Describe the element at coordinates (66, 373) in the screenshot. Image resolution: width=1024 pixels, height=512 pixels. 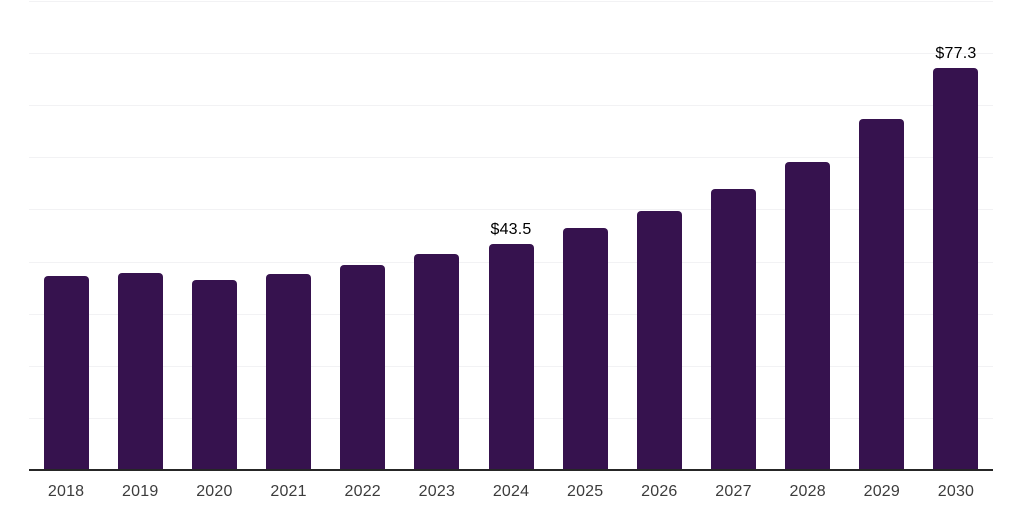
I see `bar-2018` at that location.